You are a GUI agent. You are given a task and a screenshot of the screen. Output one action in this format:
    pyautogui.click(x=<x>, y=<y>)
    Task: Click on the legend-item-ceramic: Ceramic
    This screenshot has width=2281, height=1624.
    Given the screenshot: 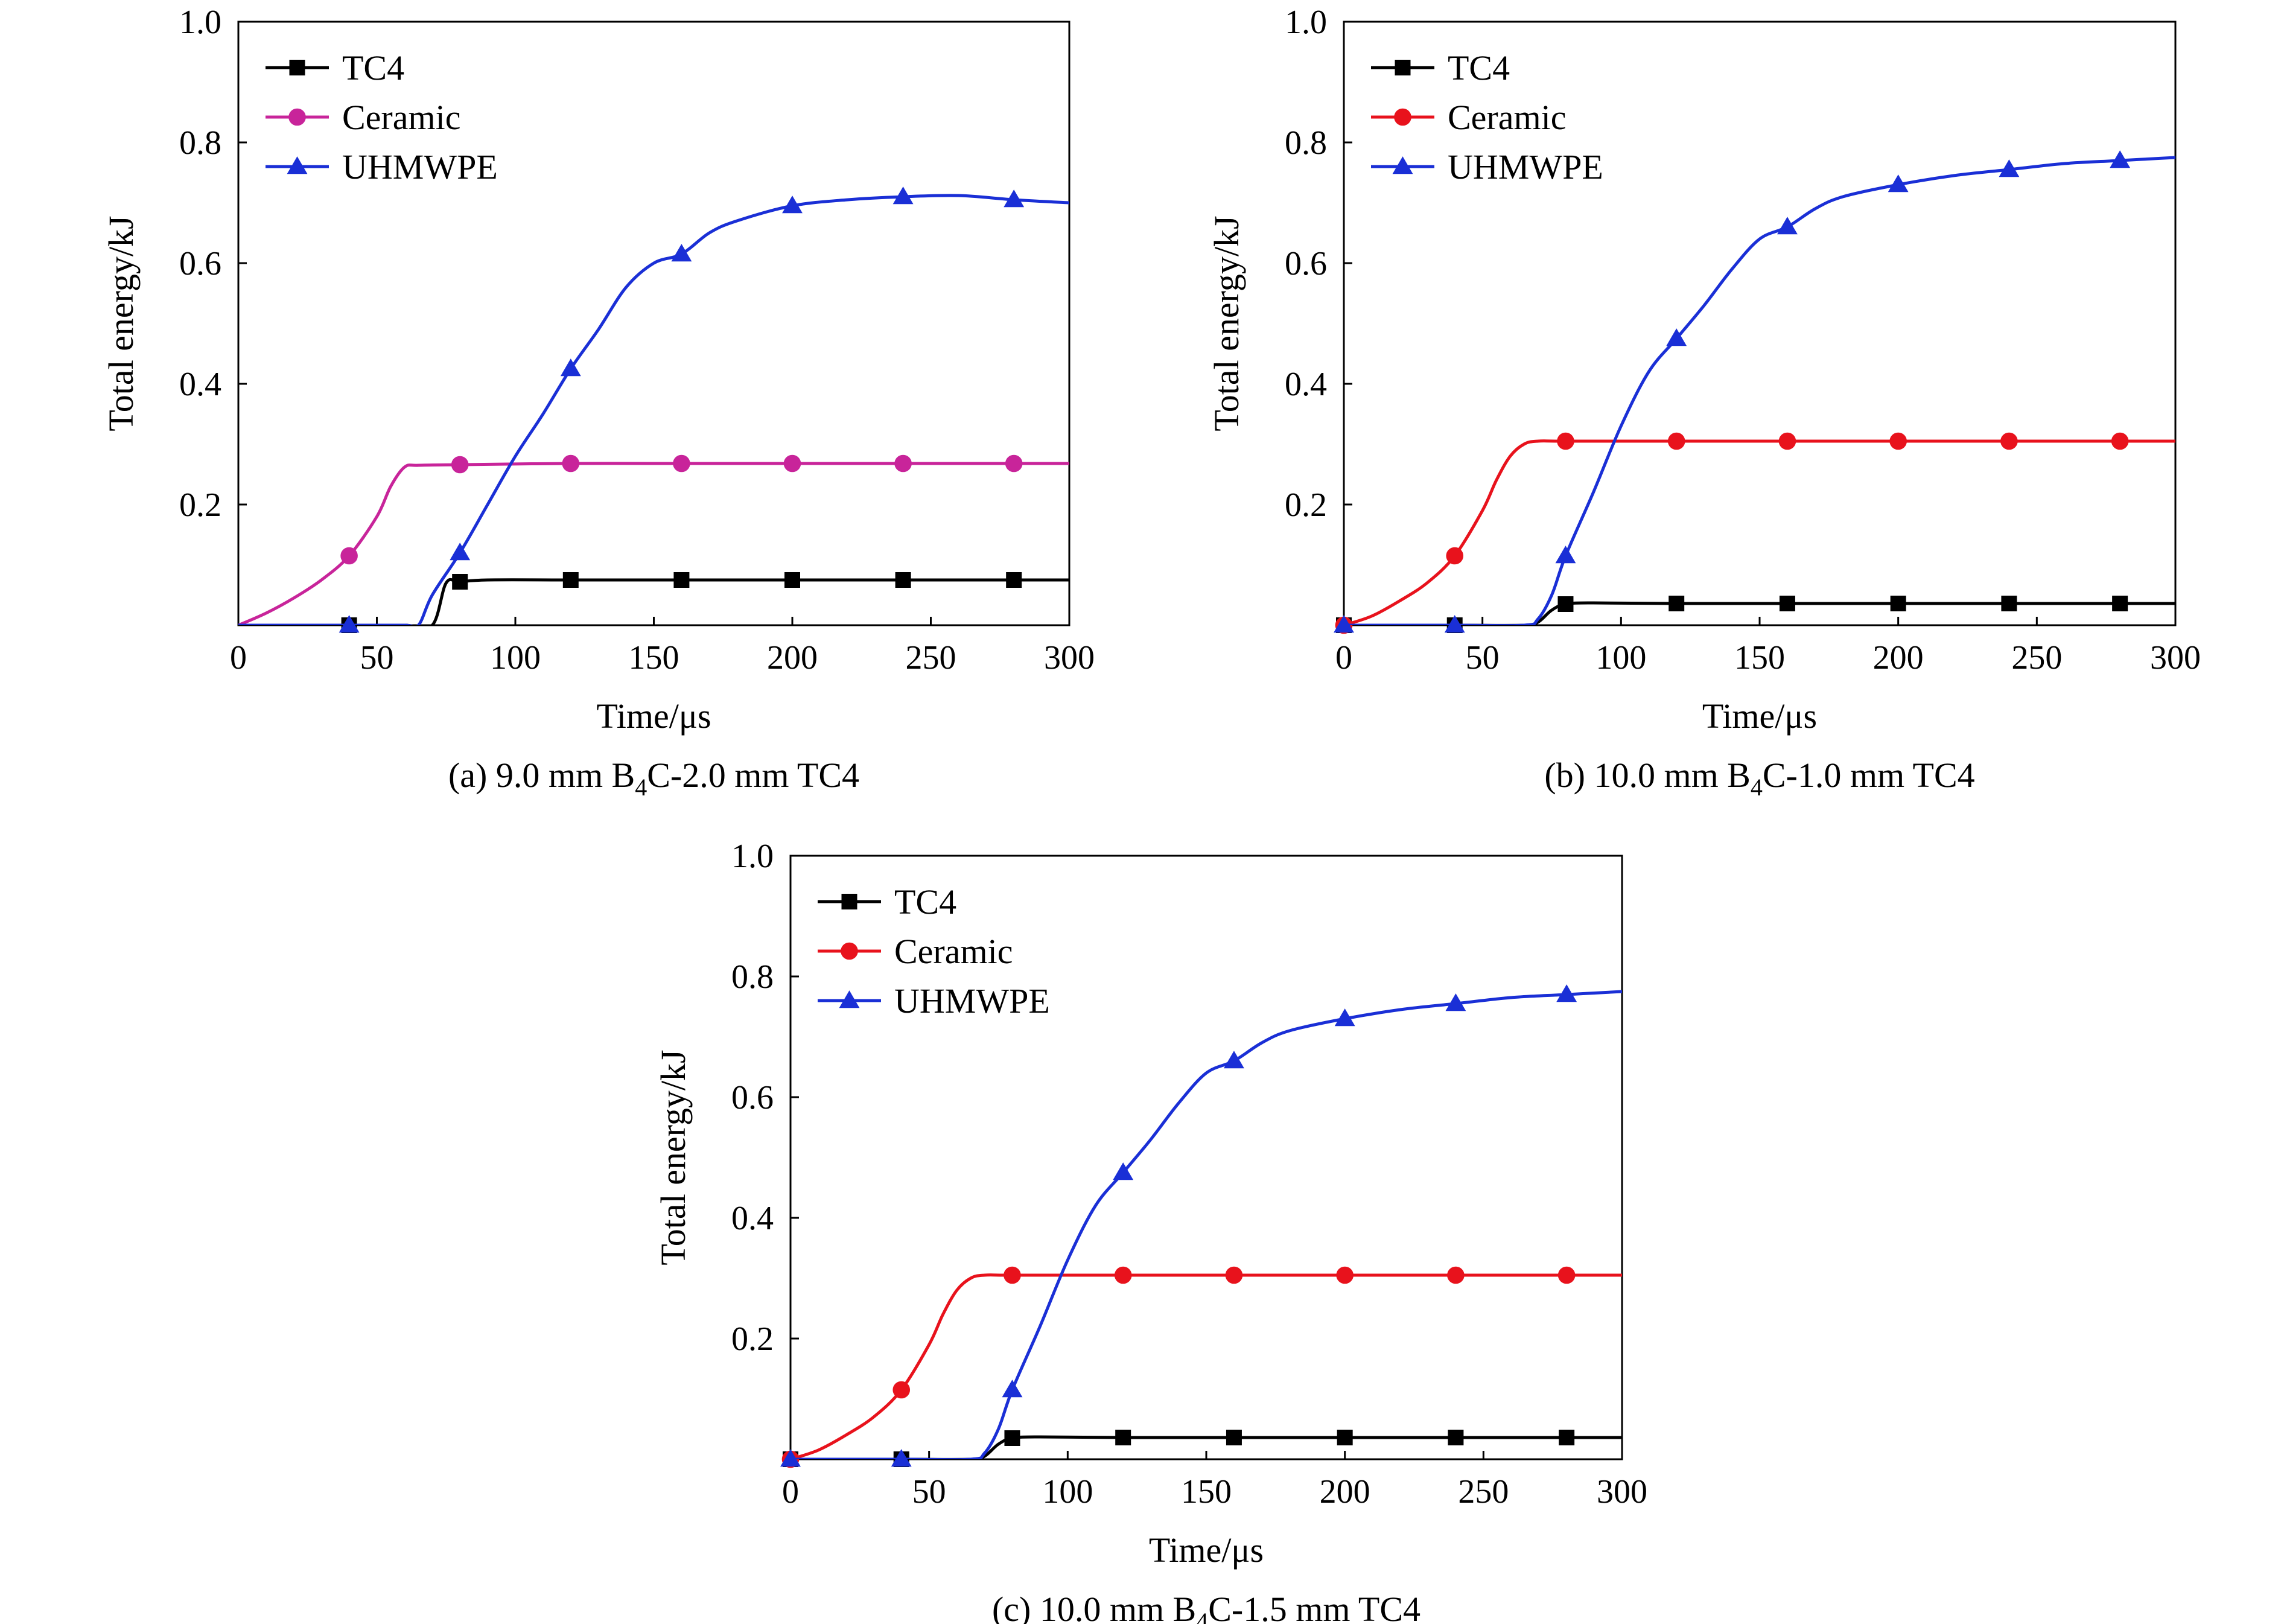 What is the action you would take?
    pyautogui.click(x=1468, y=117)
    